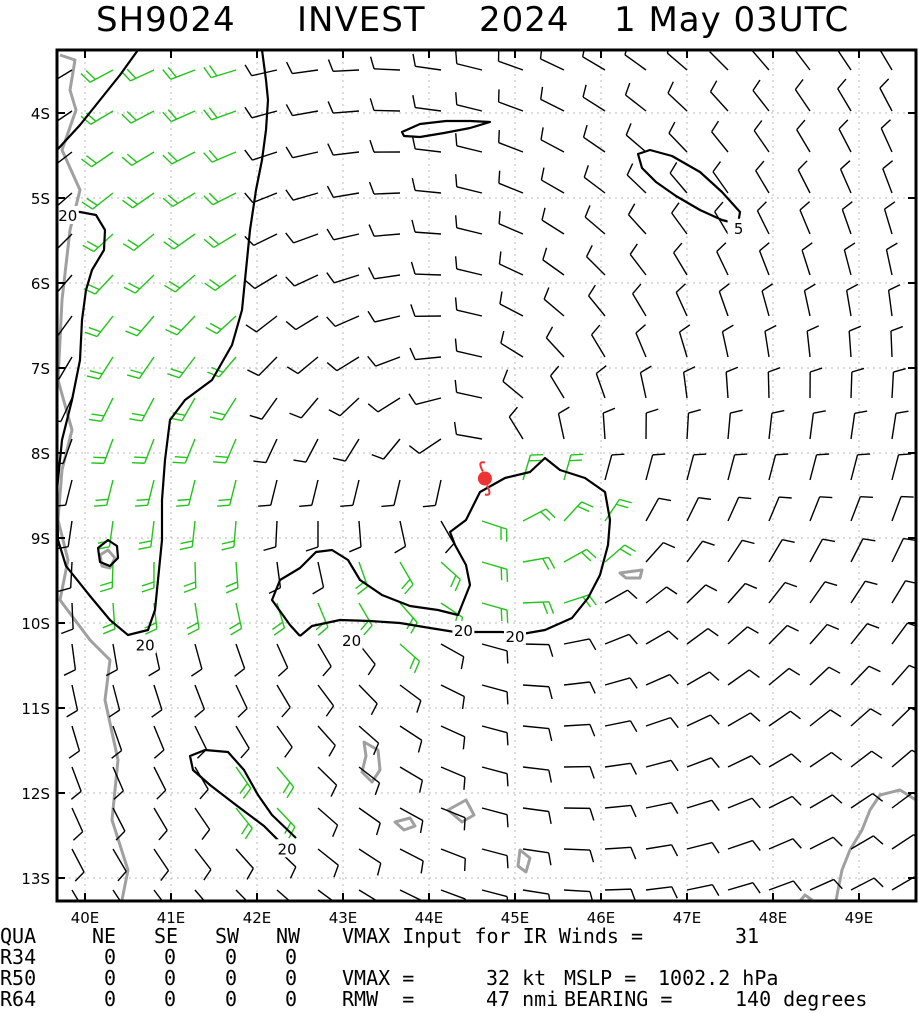 This screenshot has height=1014, width=919. I want to click on r34-ne: 0, so click(110, 957).